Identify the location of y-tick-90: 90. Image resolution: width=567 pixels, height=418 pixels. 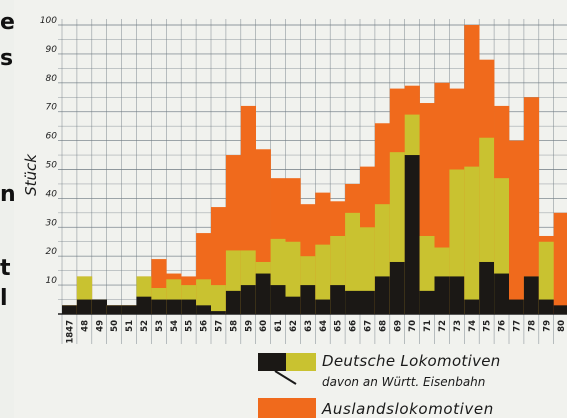
(52, 50).